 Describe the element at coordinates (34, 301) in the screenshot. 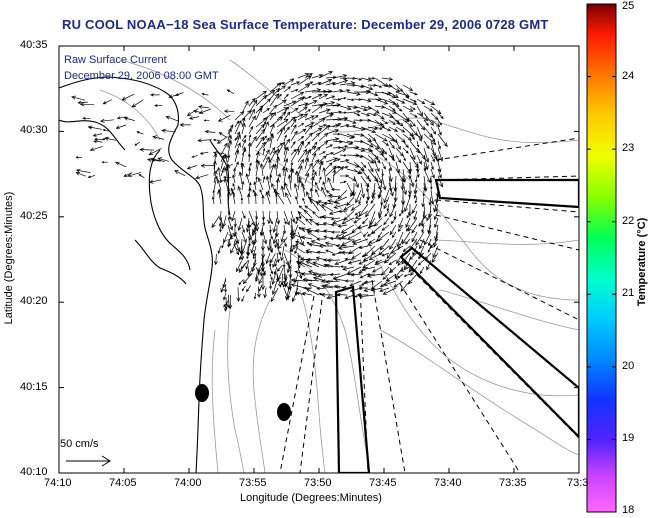

I see `y-tick-label: 40:20` at that location.